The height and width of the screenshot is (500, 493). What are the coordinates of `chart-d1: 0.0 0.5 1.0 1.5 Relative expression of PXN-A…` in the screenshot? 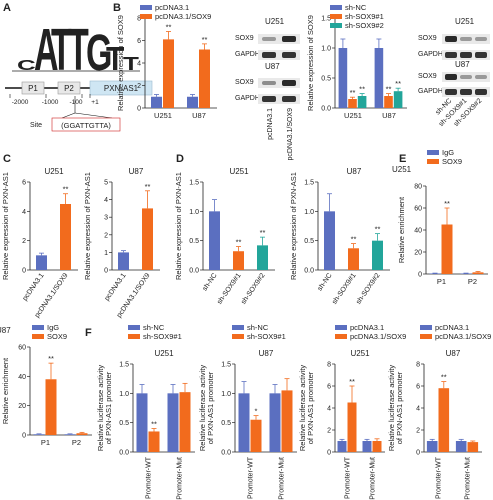 It's located at (224, 236).